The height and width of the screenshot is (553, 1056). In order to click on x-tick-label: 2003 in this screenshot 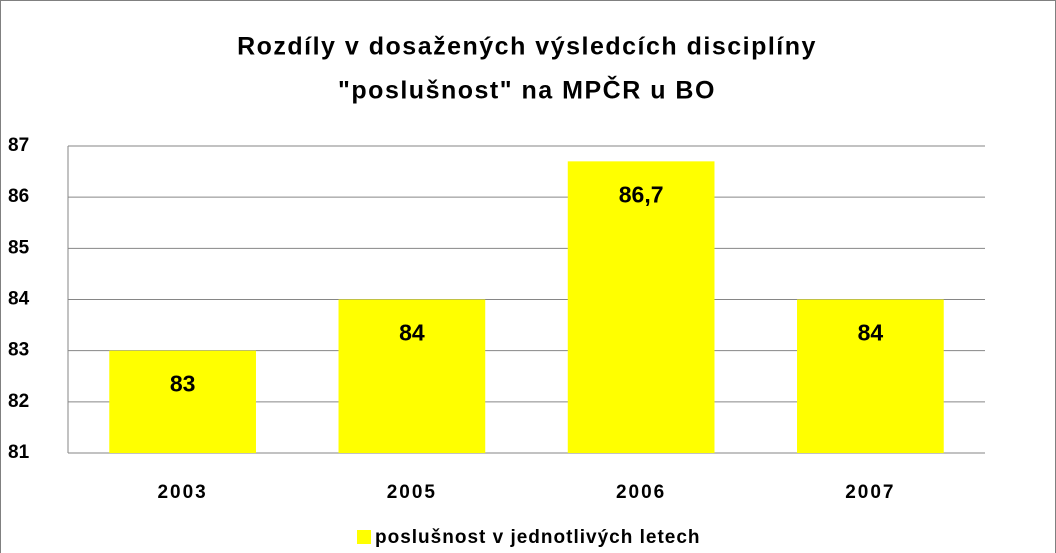, I will do `click(182, 492)`.